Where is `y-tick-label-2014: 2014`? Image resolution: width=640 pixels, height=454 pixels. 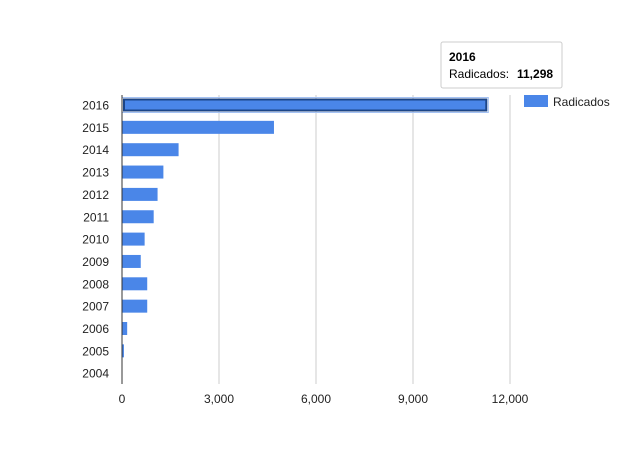
y-tick-label-2014: 2014 is located at coordinates (95, 150).